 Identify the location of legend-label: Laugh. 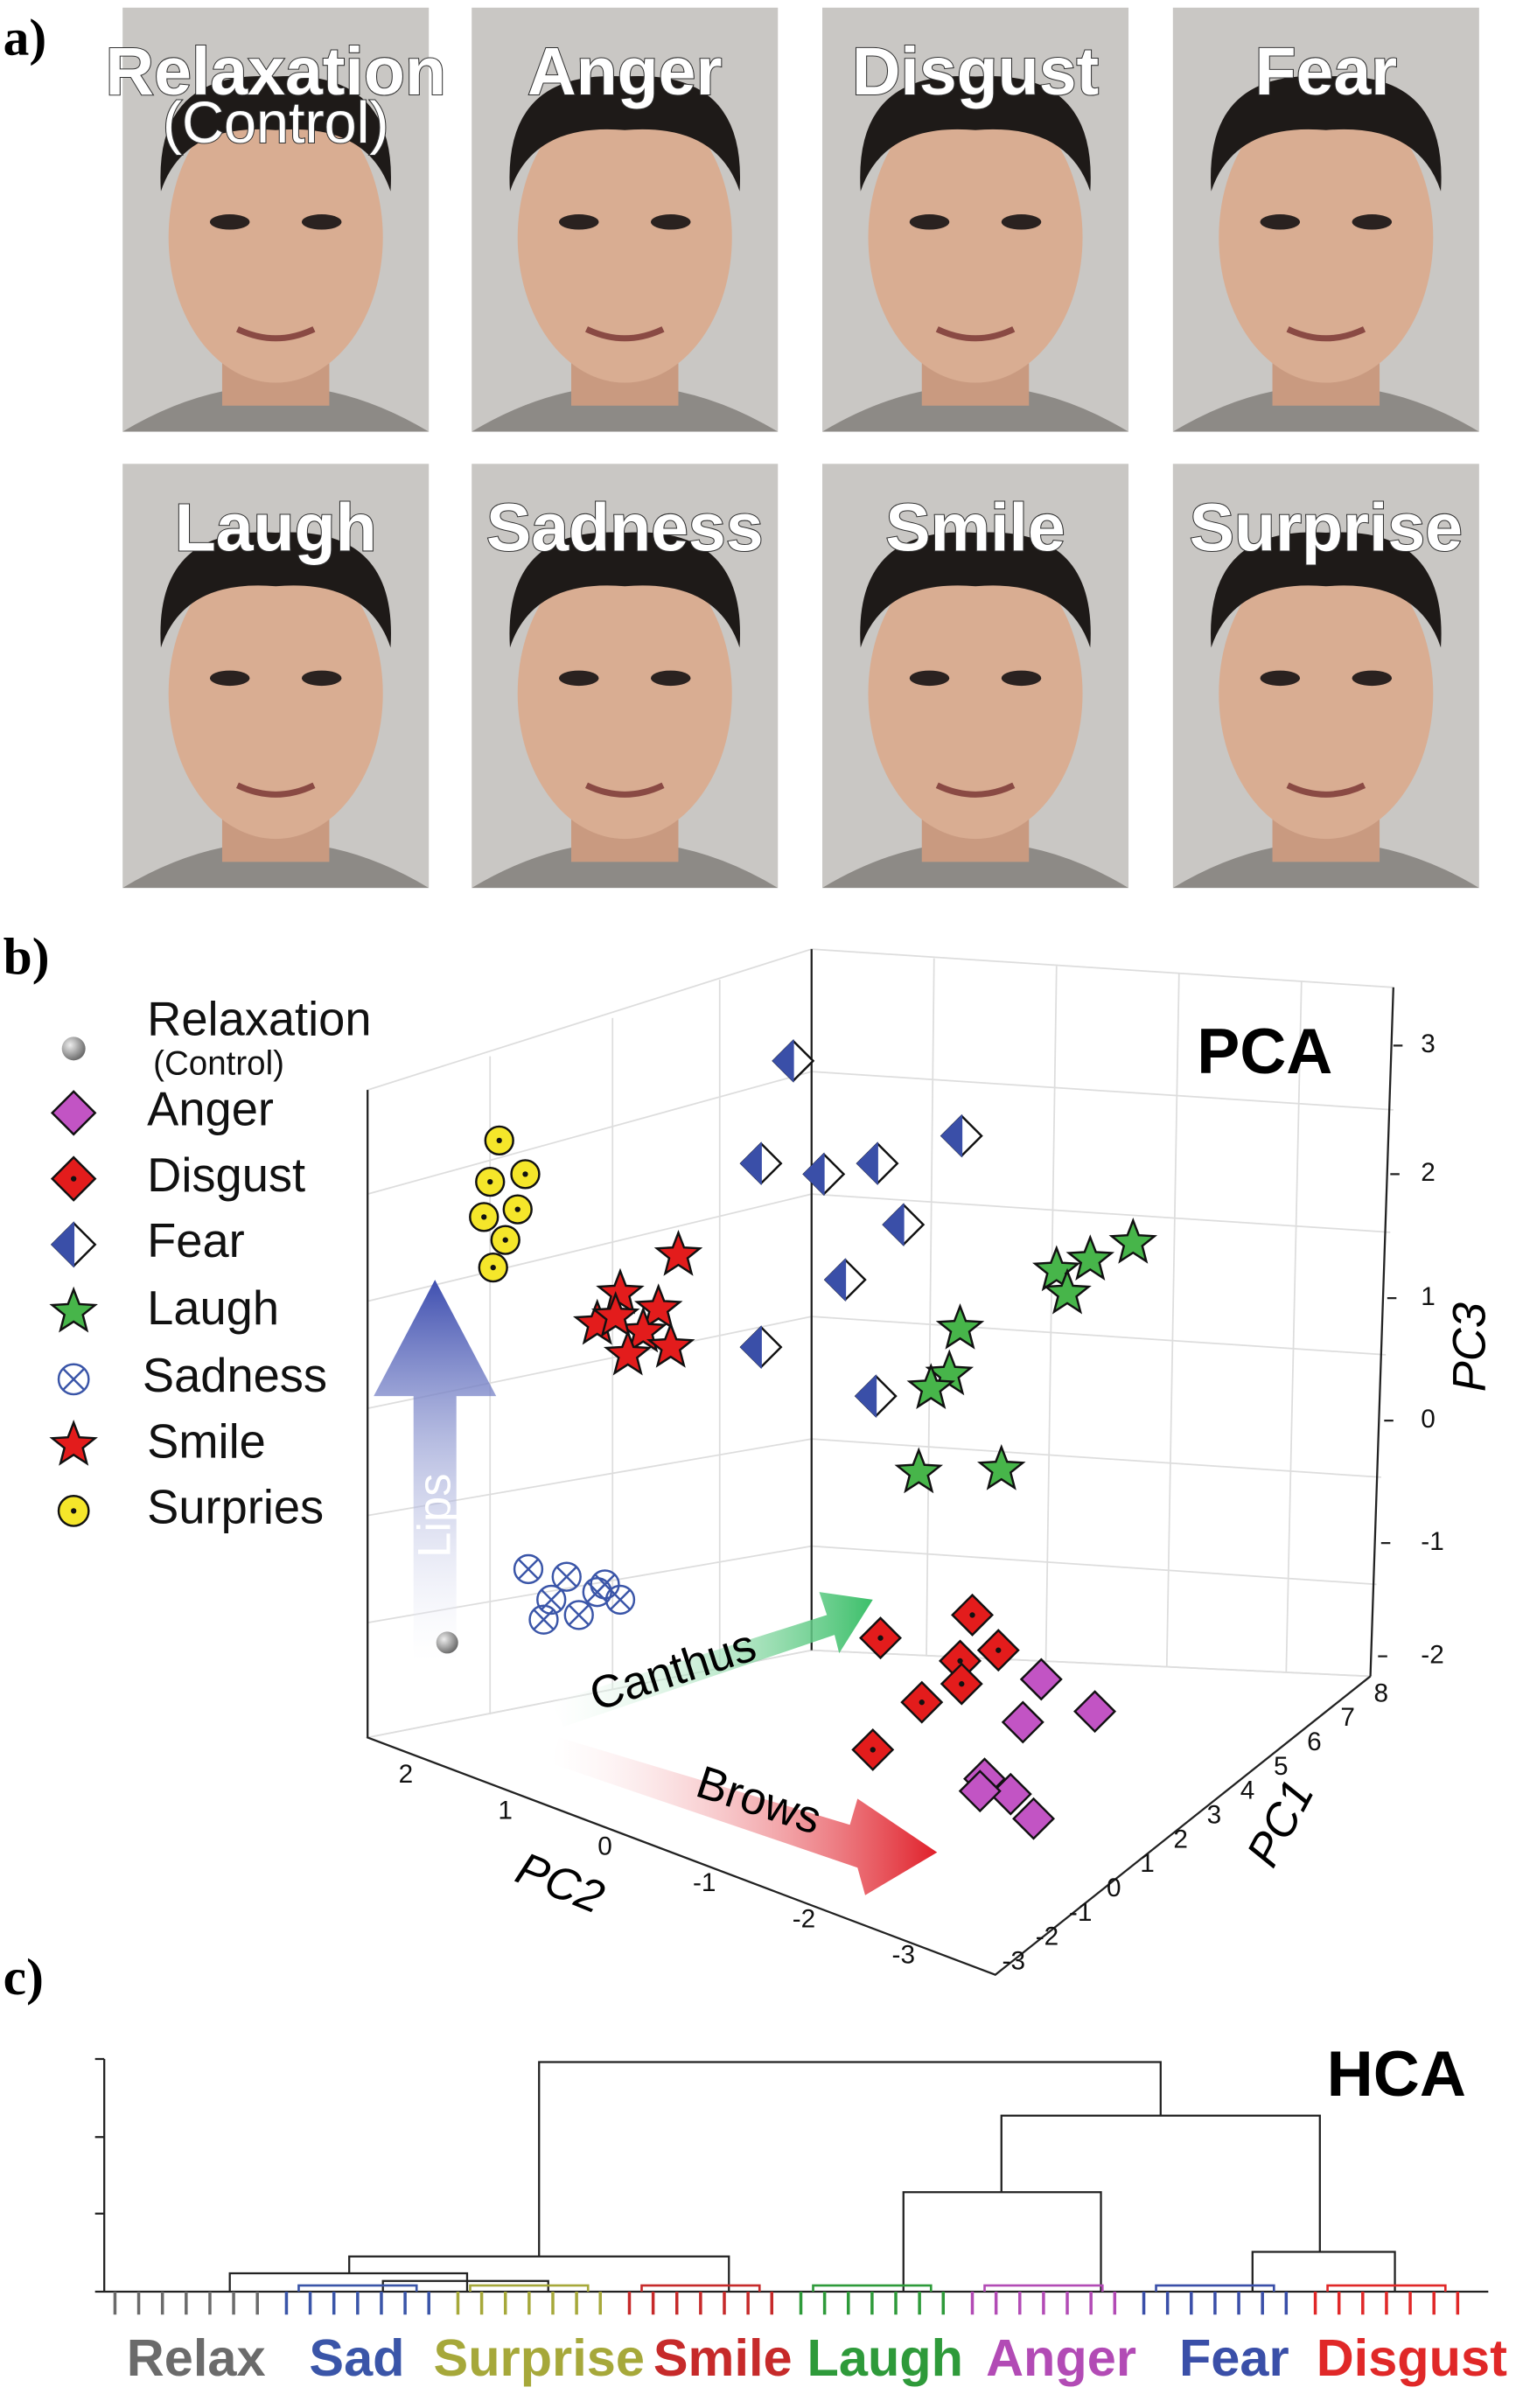
(213, 1309).